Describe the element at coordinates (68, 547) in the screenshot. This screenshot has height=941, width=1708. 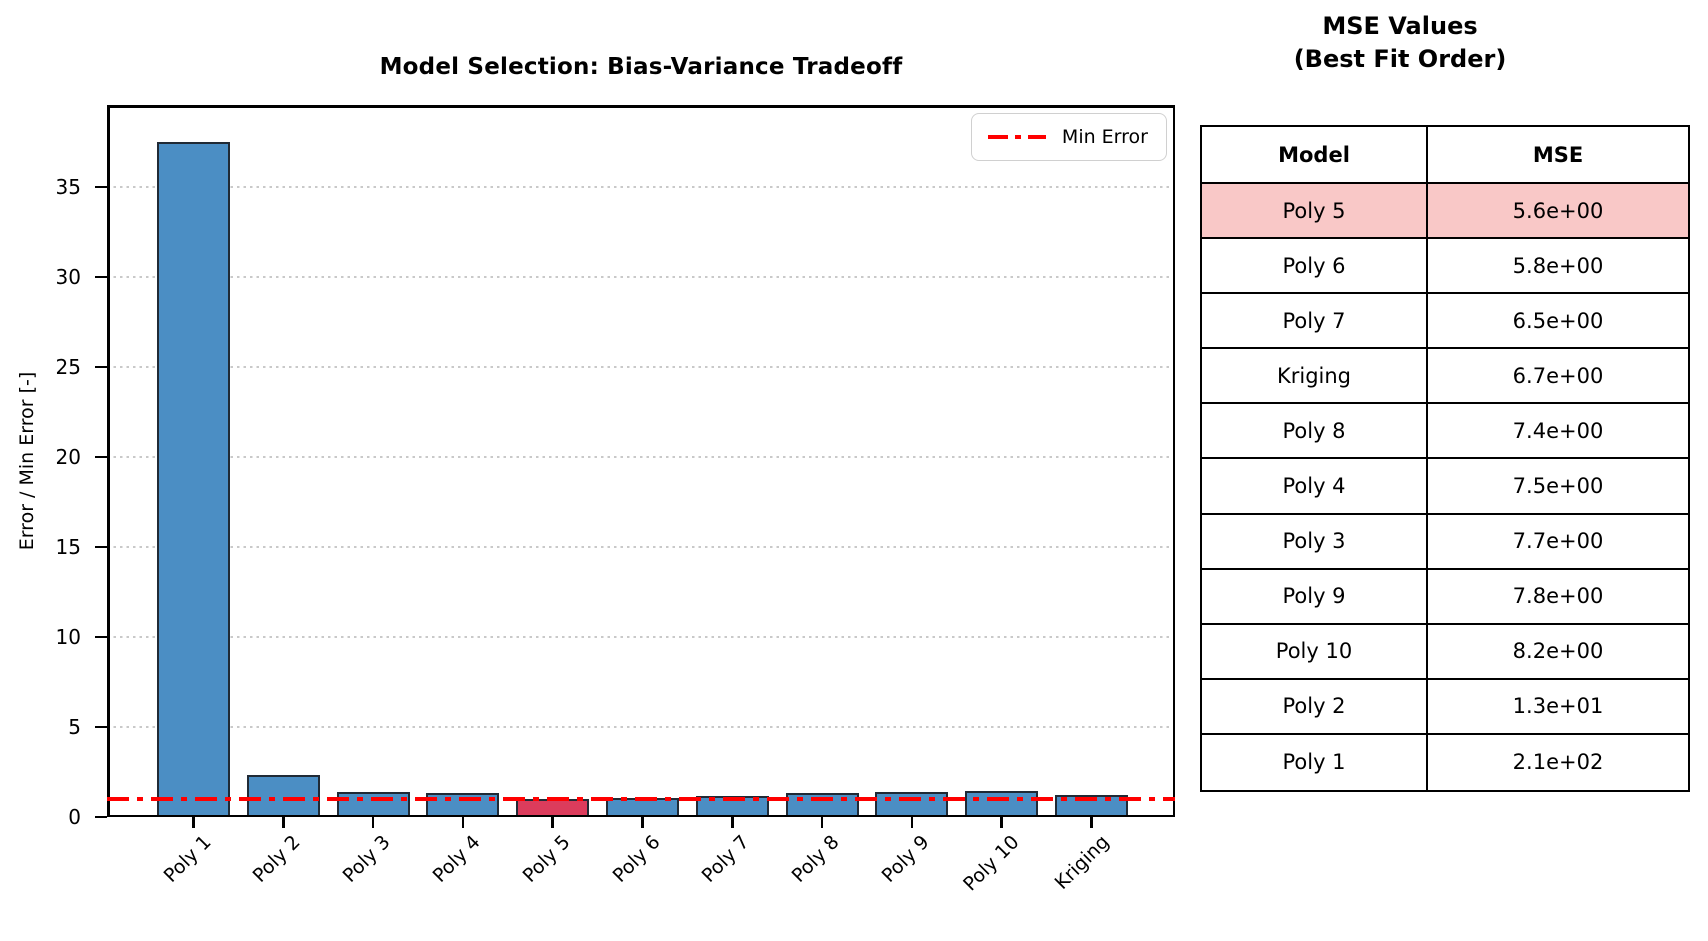
I see `y-tick-label: 15` at that location.